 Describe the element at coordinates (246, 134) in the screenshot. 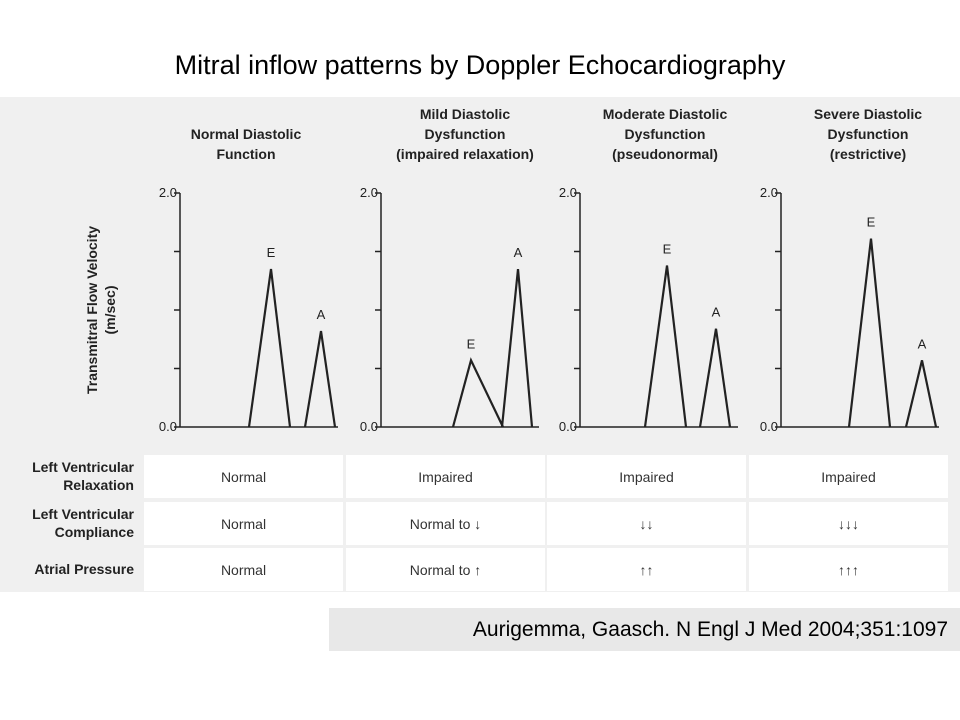

I see `panel-title-line: Normal Diastolic` at that location.